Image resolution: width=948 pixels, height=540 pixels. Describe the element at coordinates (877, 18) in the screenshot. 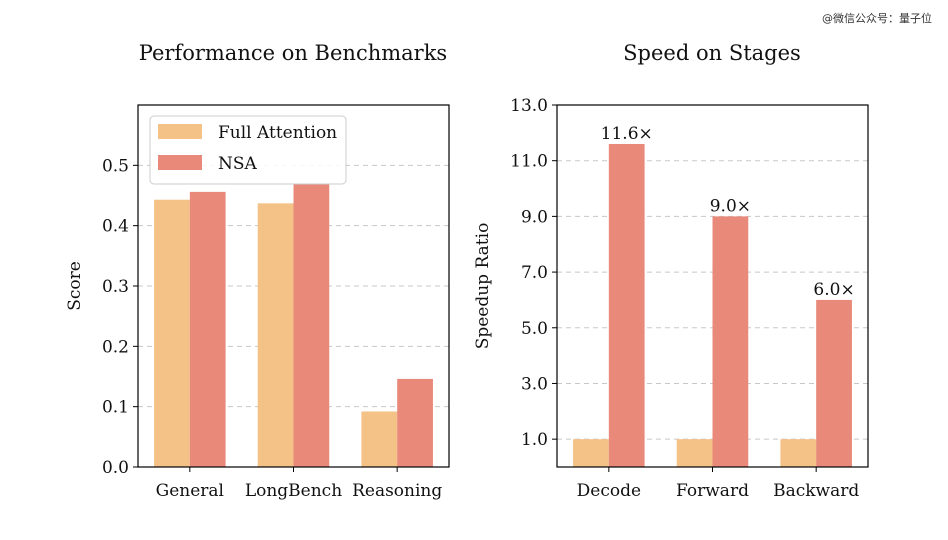

I see `watermark: @微信公众号：量子位` at that location.